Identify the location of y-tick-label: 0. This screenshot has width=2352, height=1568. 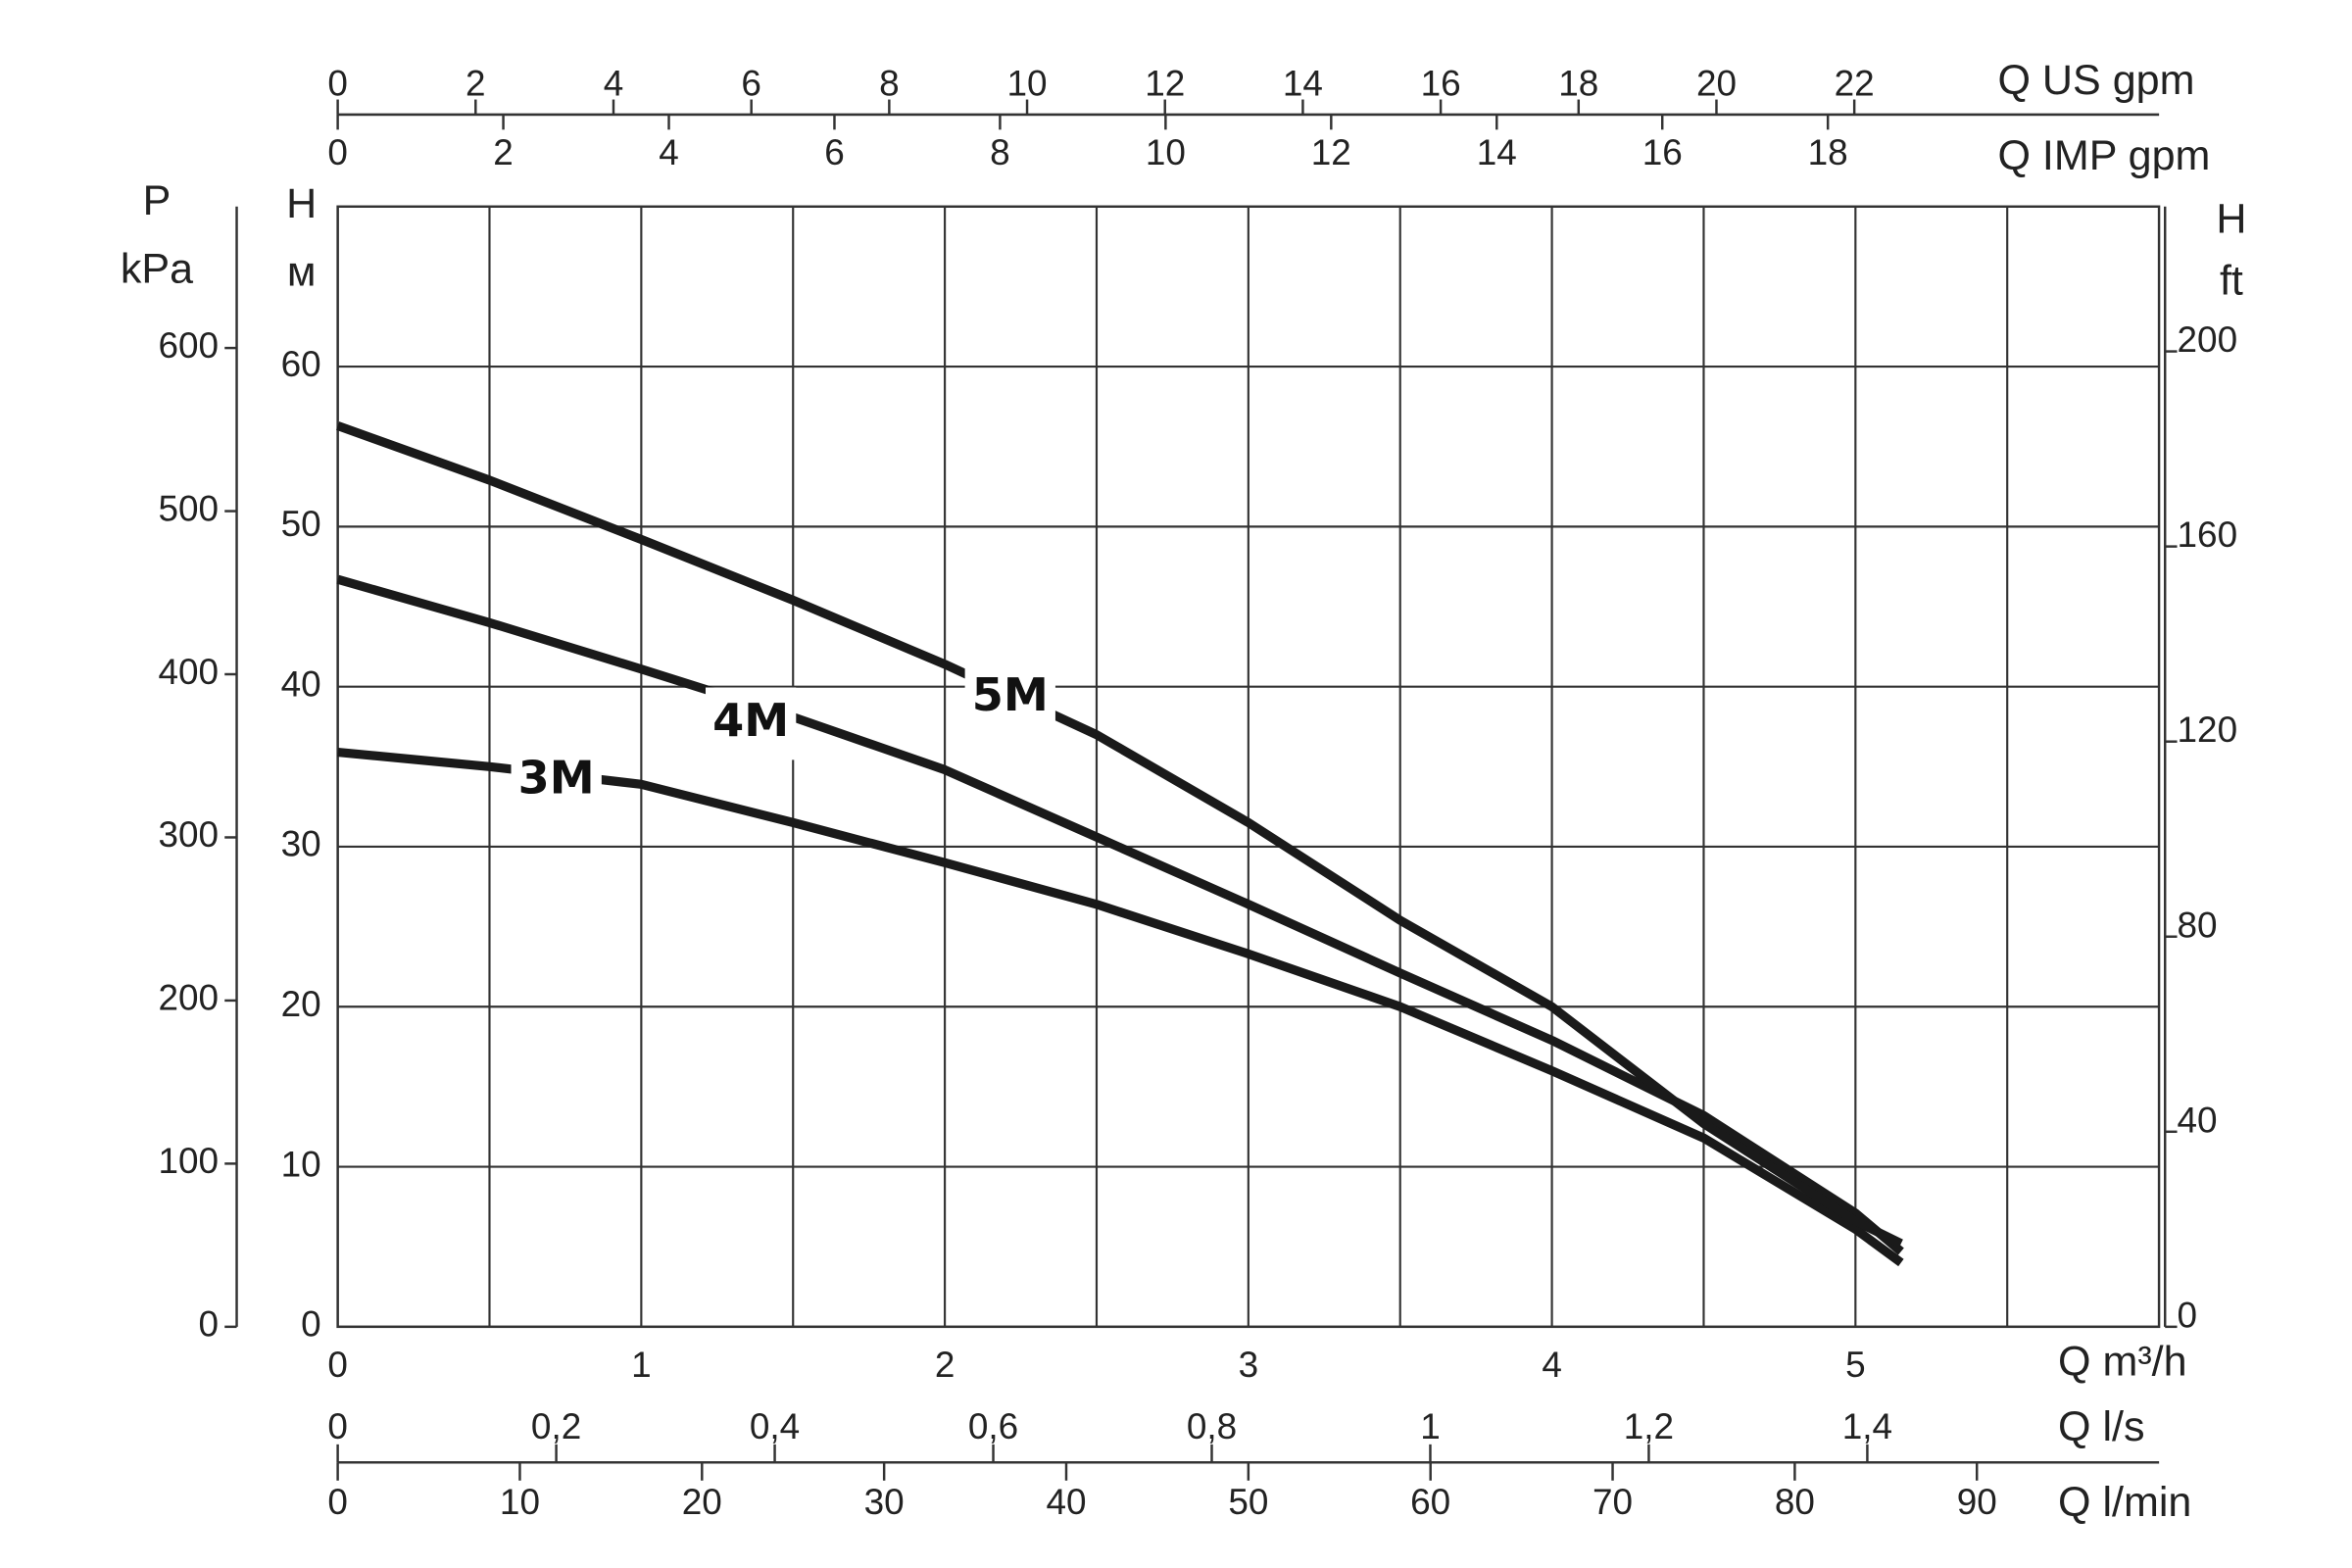
(311, 1324).